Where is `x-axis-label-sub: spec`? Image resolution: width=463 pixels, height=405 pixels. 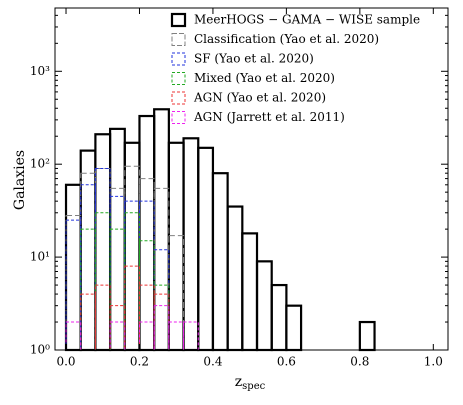
x-axis-label-sub: spec is located at coordinates (253, 386).